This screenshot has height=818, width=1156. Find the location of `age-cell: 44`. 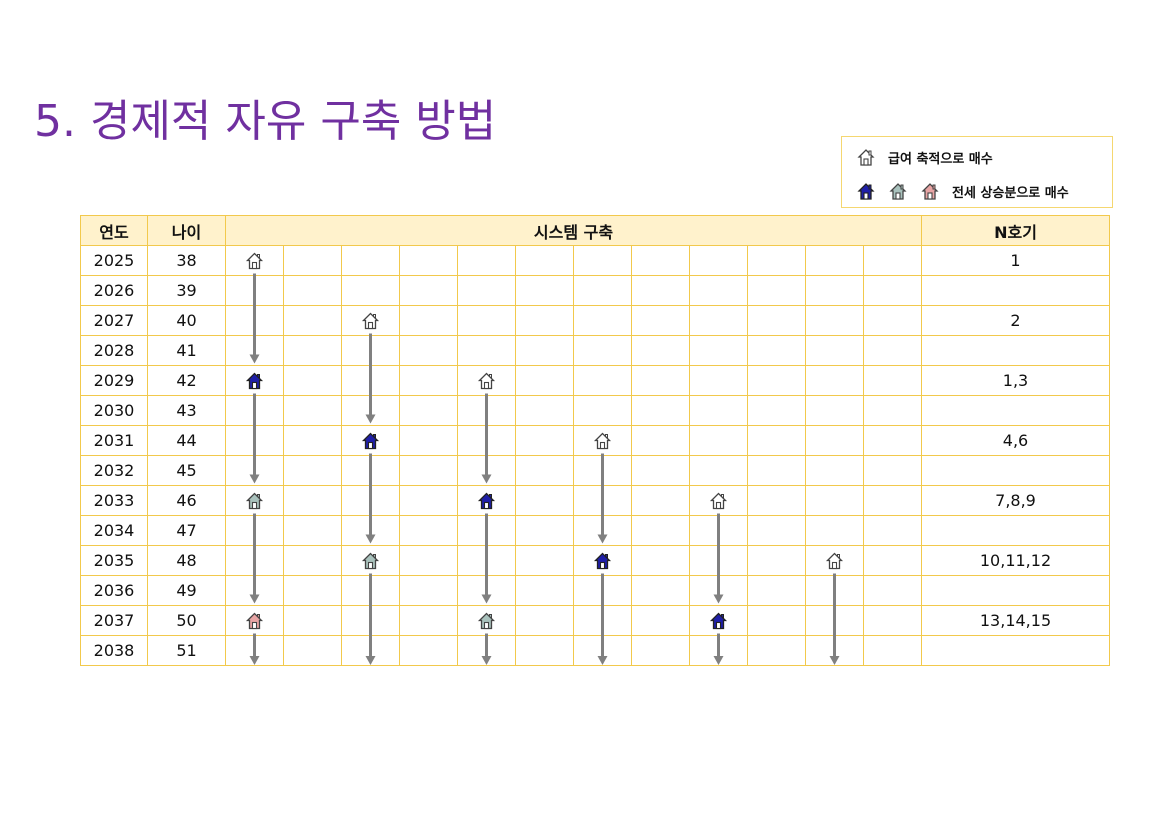

age-cell: 44 is located at coordinates (186, 440).